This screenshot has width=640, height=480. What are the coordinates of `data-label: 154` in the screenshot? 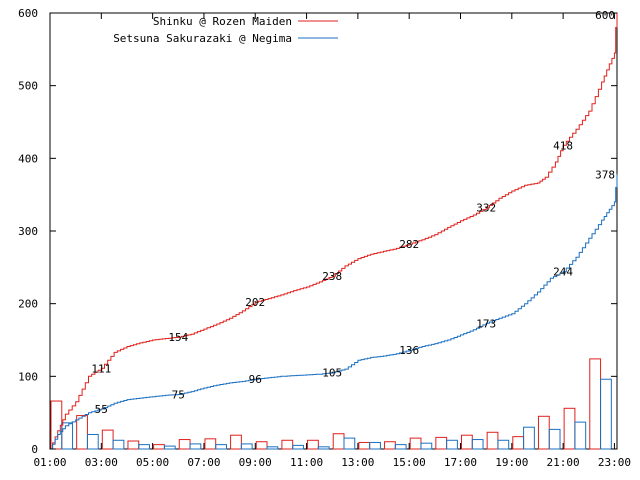 It's located at (178, 337).